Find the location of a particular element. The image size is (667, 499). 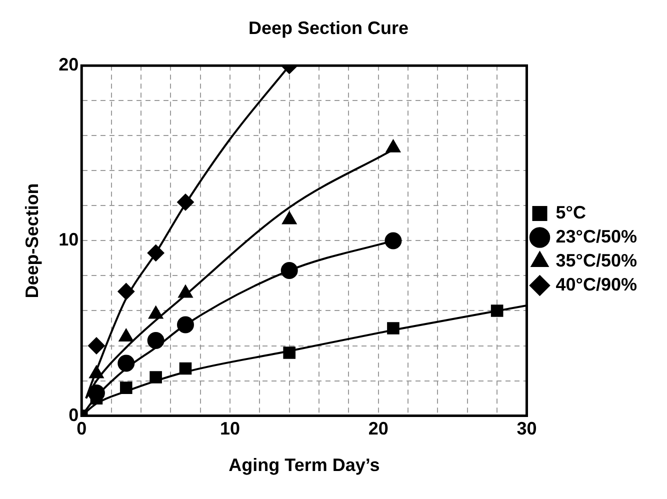

x-tick-label: 20 is located at coordinates (378, 428).